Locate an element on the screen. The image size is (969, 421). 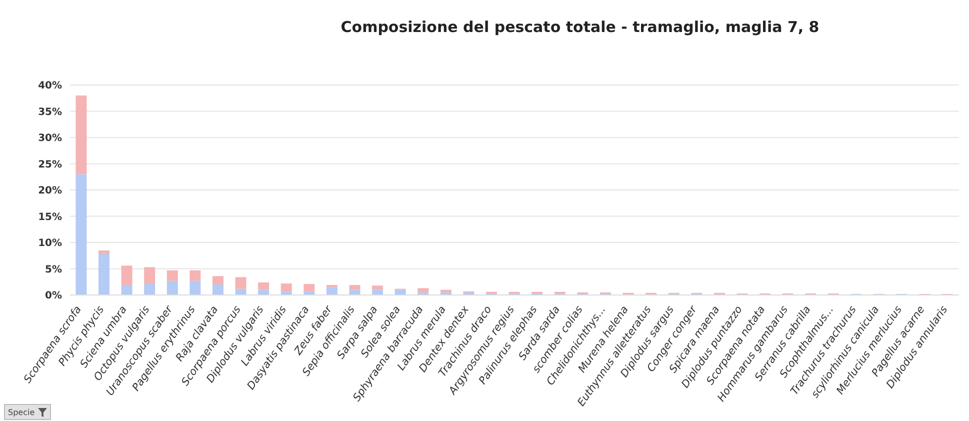
chart-title: Composizione del pescato totale - tramaglio, maglia 7, 8 is located at coordinates (580, 27).